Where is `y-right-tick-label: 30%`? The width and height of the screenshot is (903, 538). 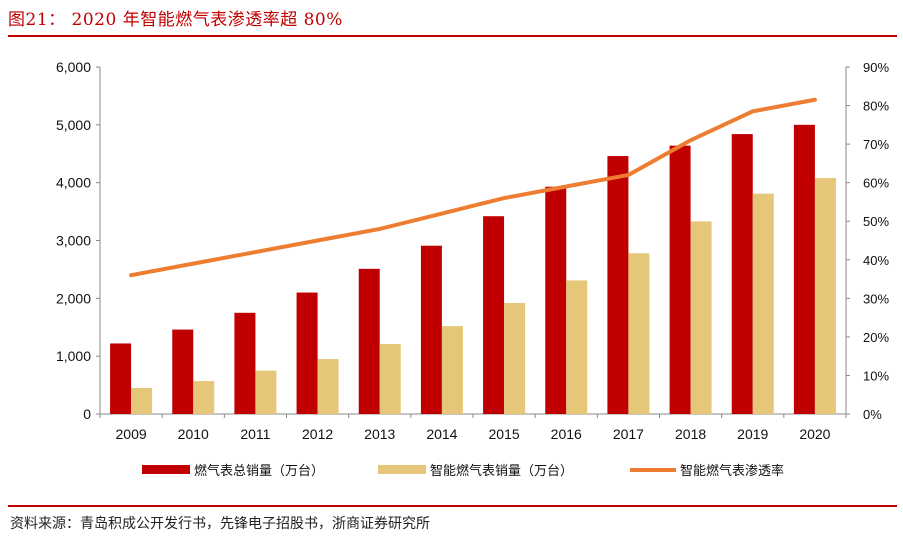
y-right-tick-label: 30% is located at coordinates (876, 298).